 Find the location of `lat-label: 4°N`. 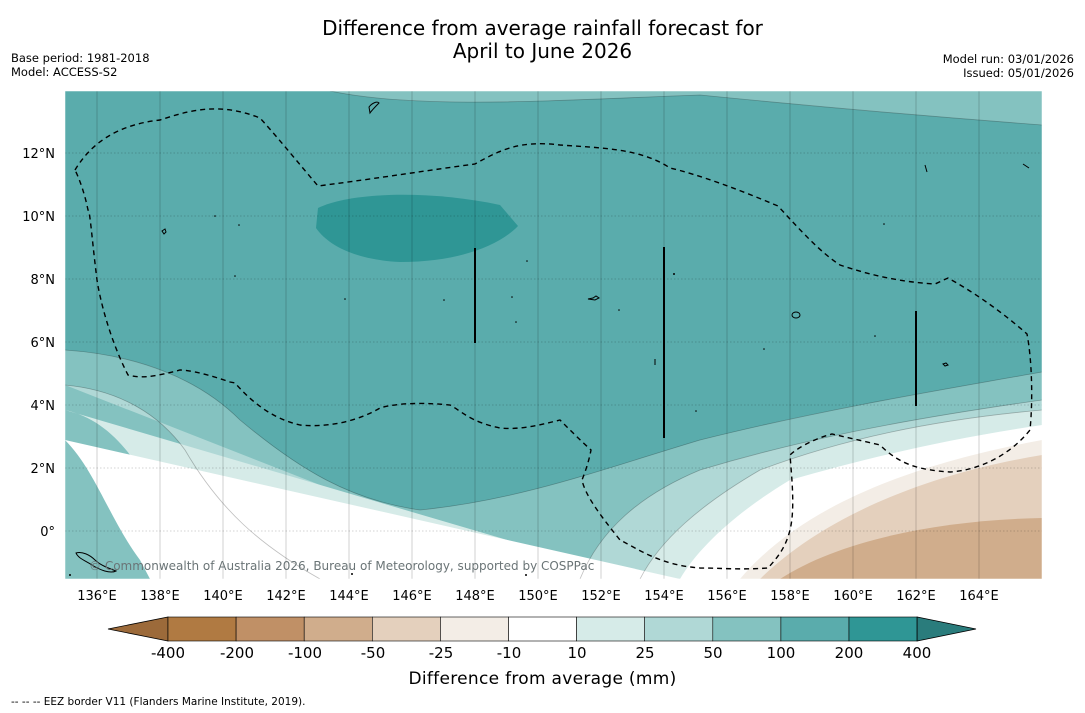

lat-label: 4°N is located at coordinates (43, 406).